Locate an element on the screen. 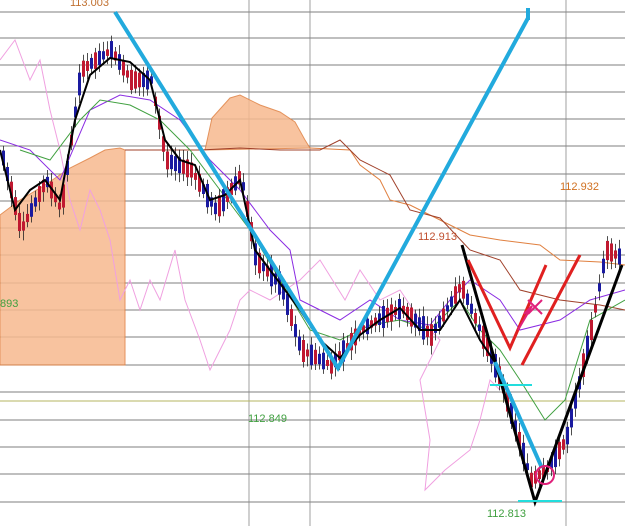 This screenshot has width=625, height=526. price-label: 112.849 is located at coordinates (267, 419).